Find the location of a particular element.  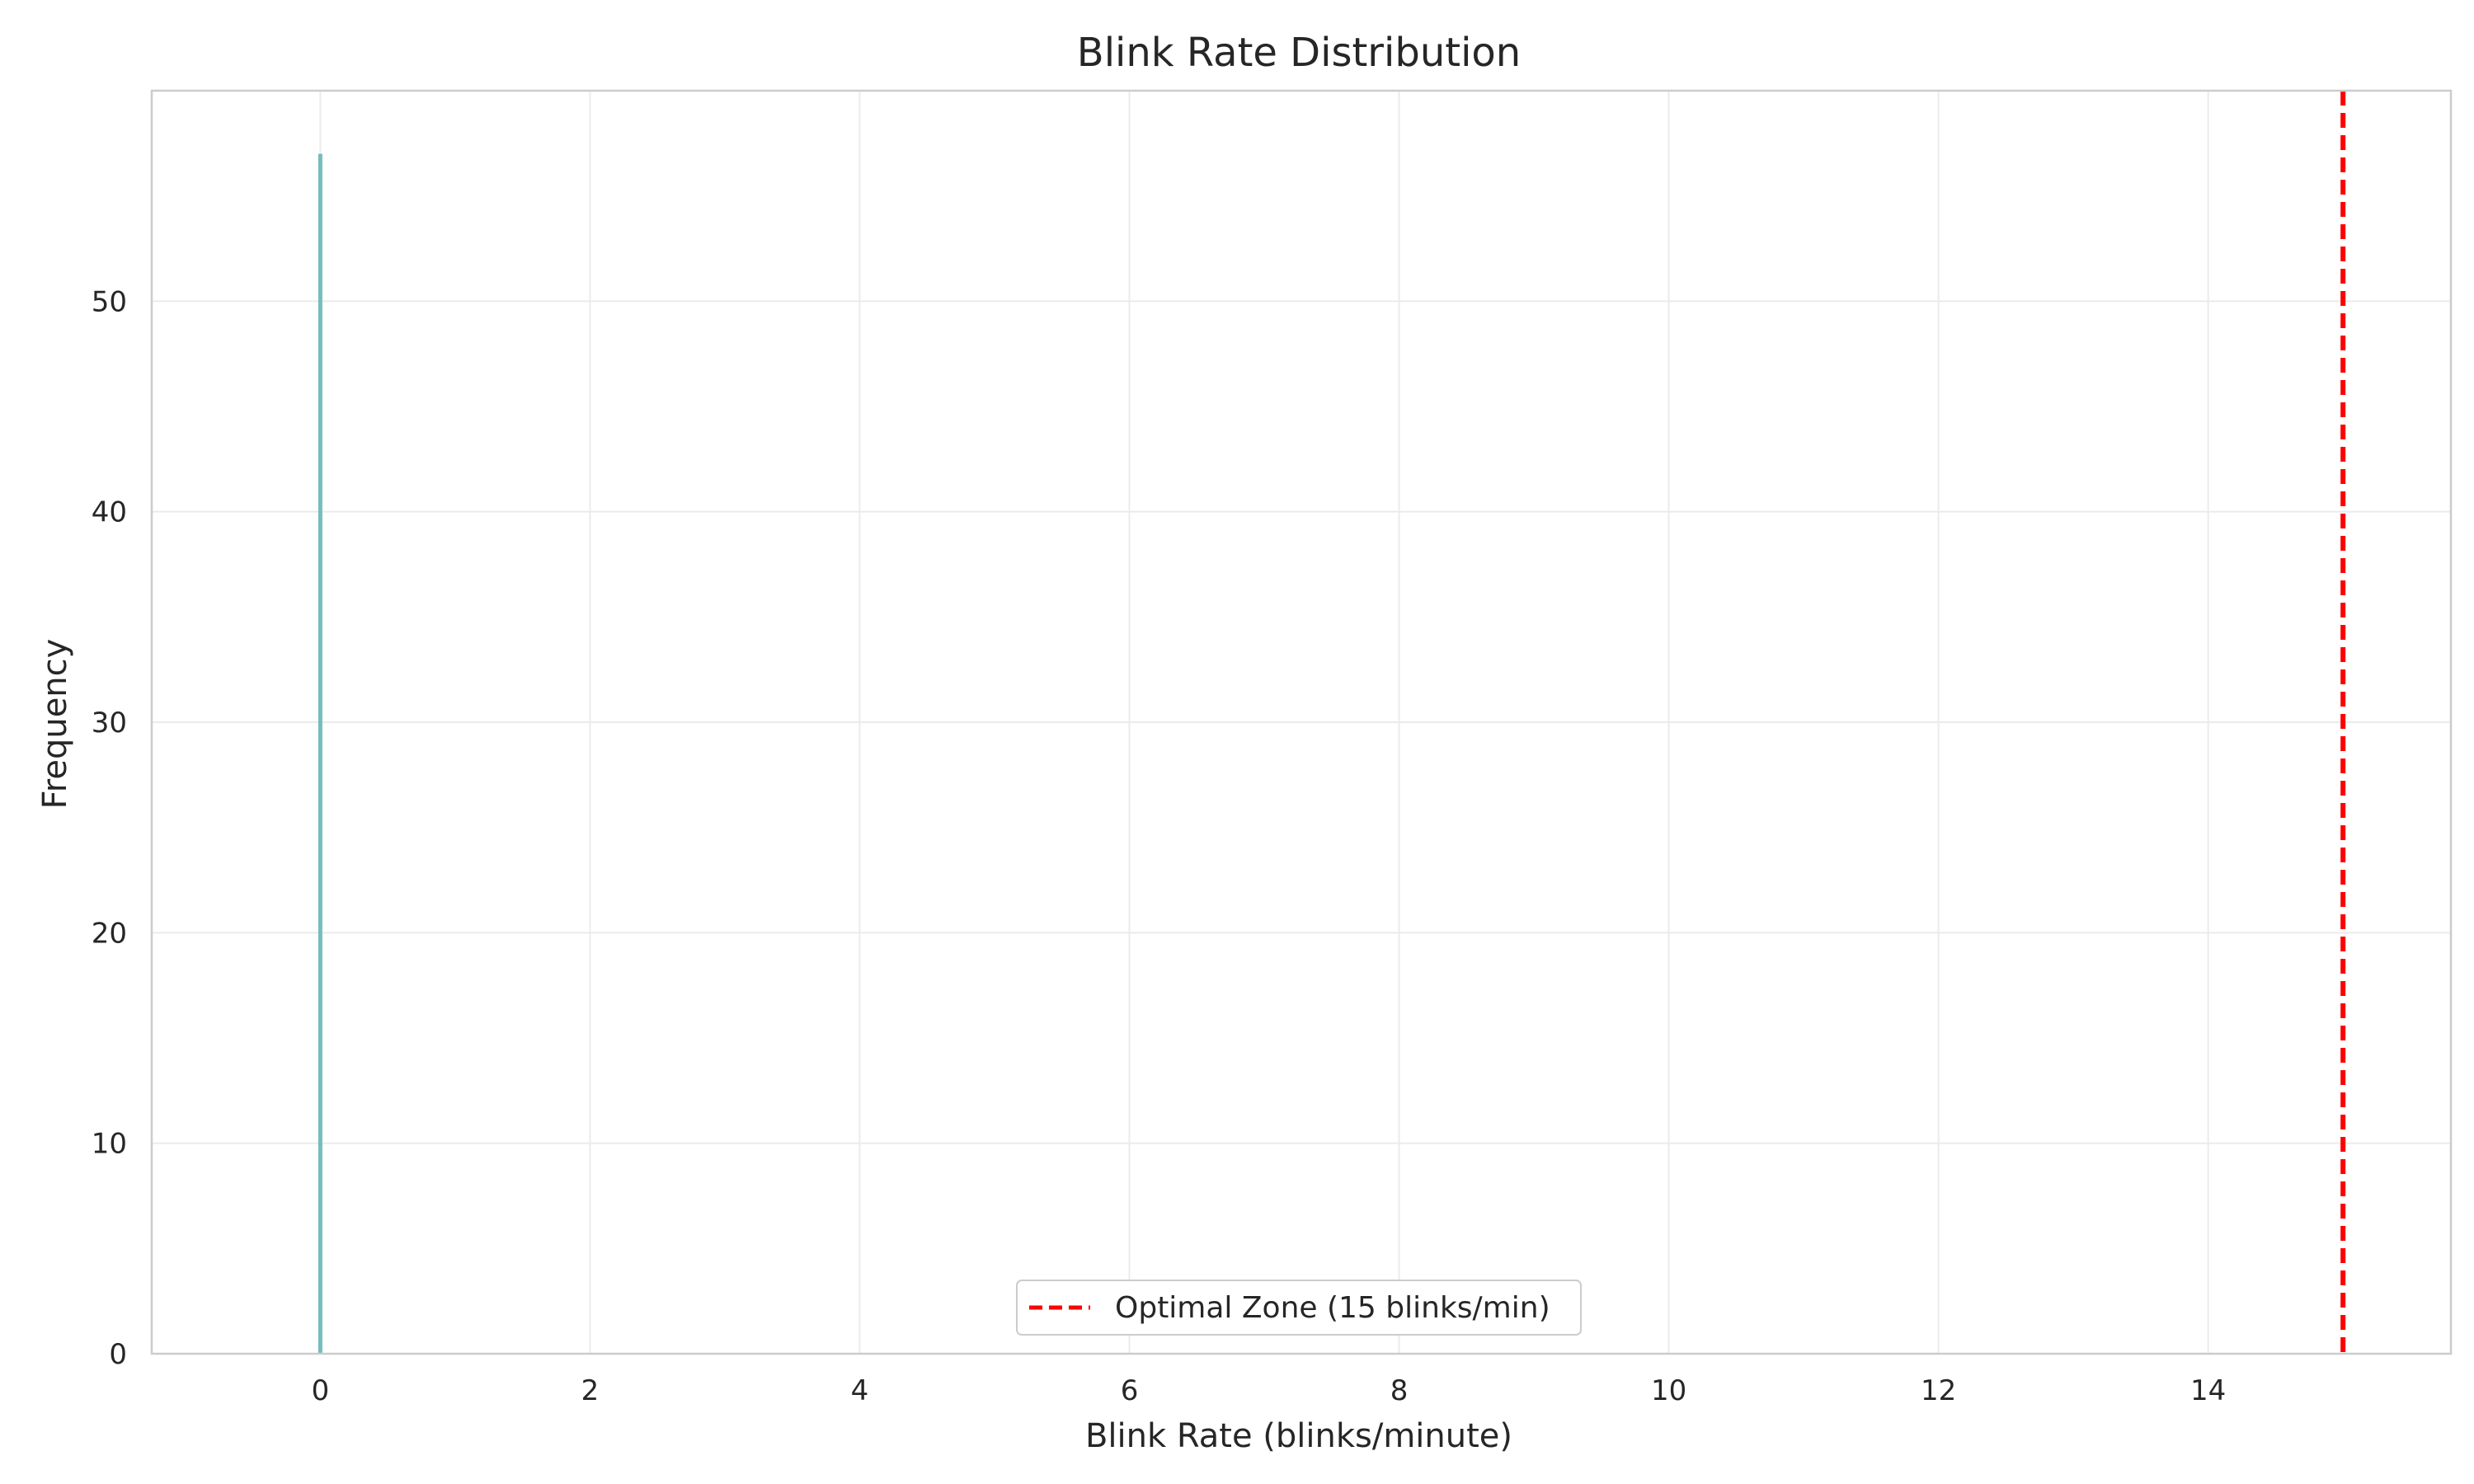

x-tick-label: 2 is located at coordinates (590, 1390).